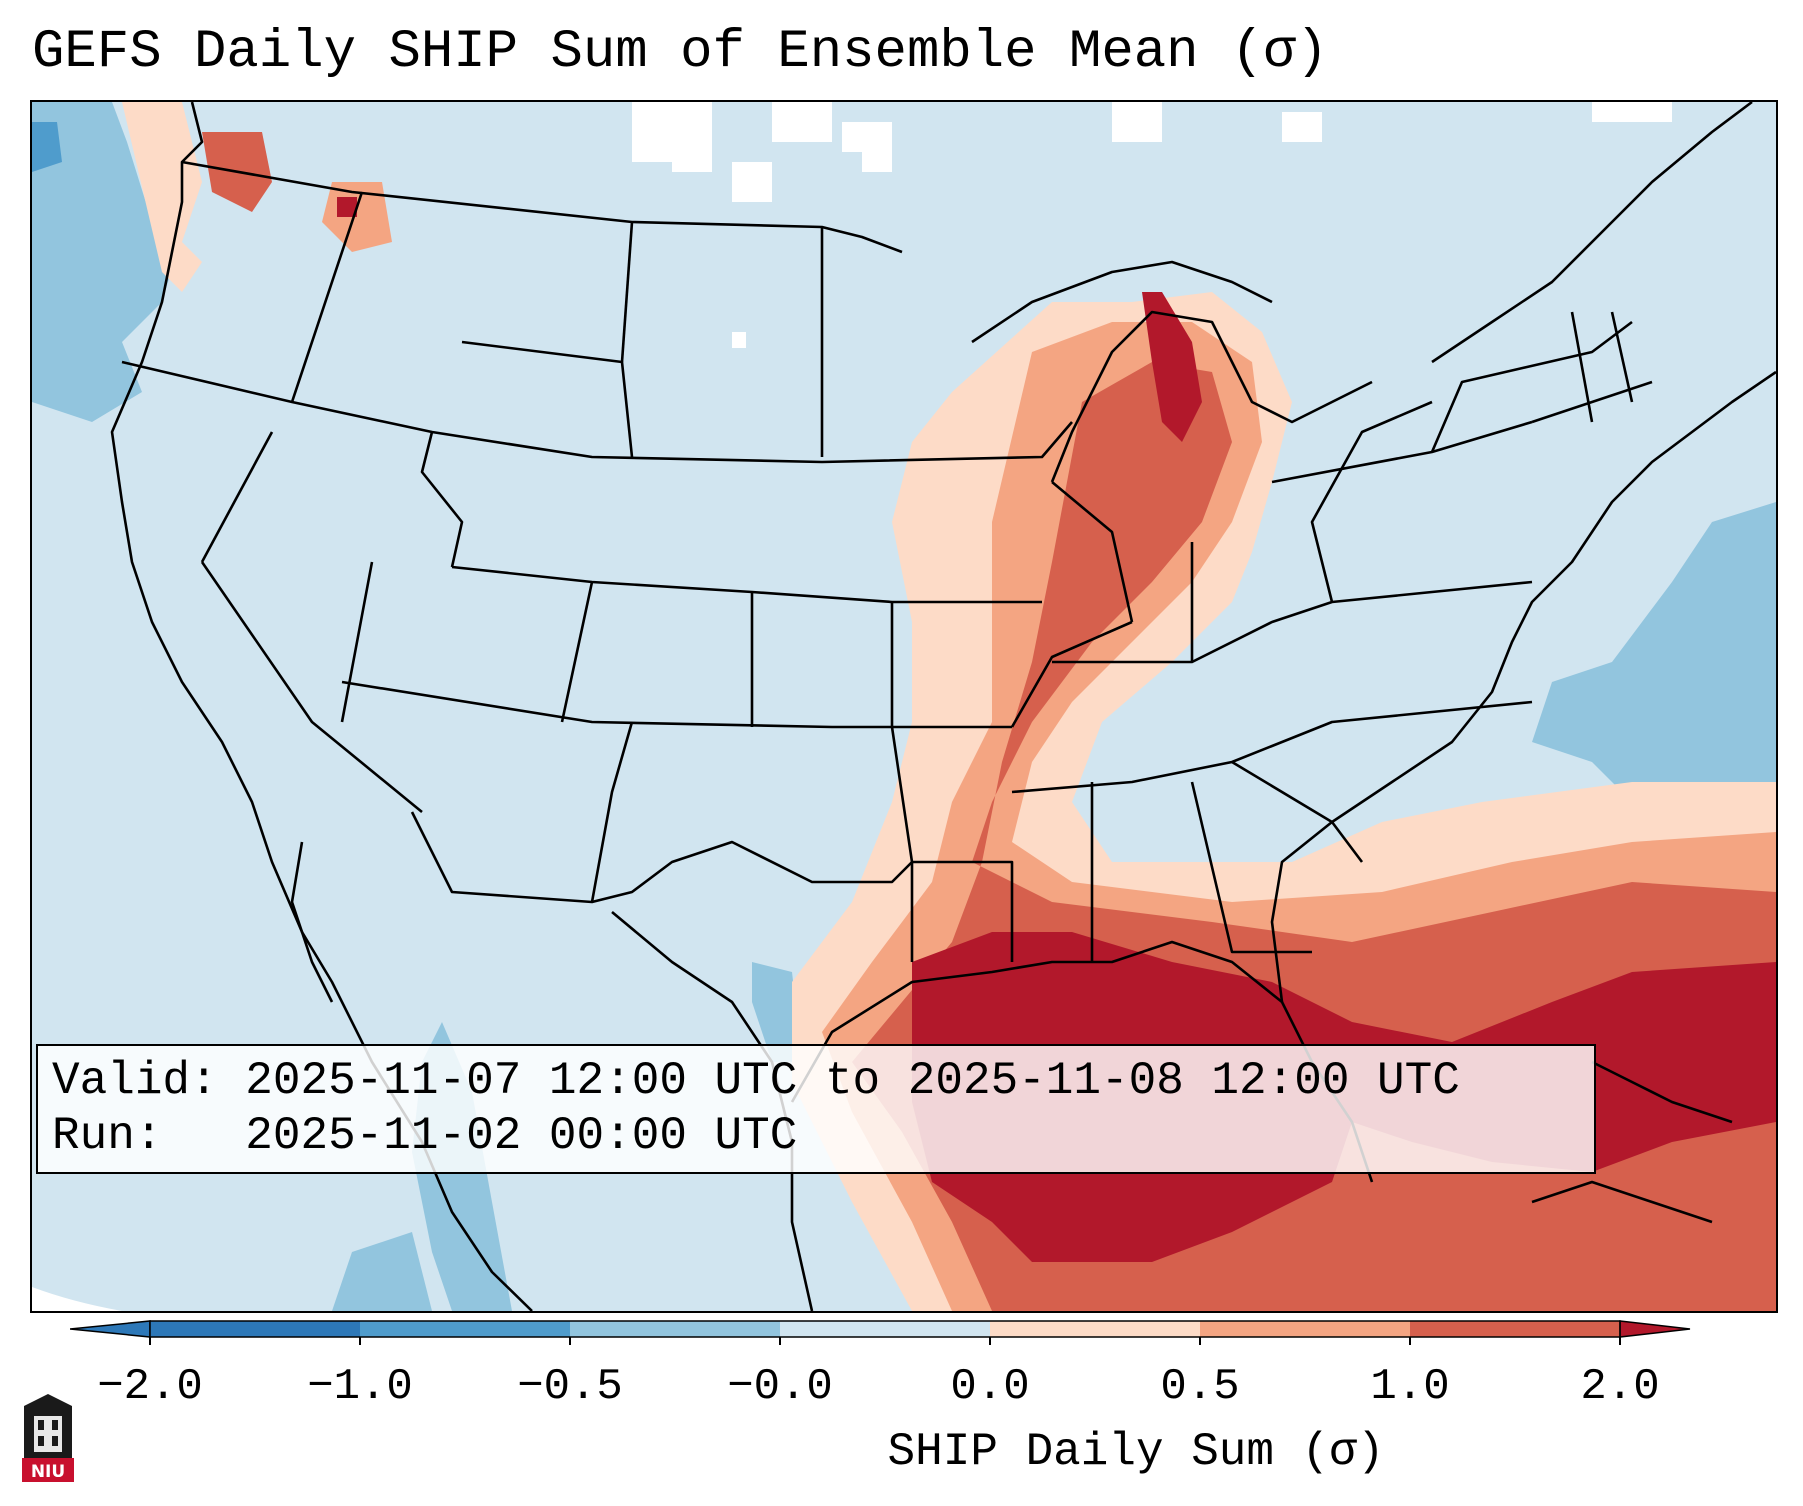 Image resolution: width=1803 pixels, height=1506 pixels. What do you see at coordinates (104, 262) in the screenshot?
I see `pacific-negative-region` at bounding box center [104, 262].